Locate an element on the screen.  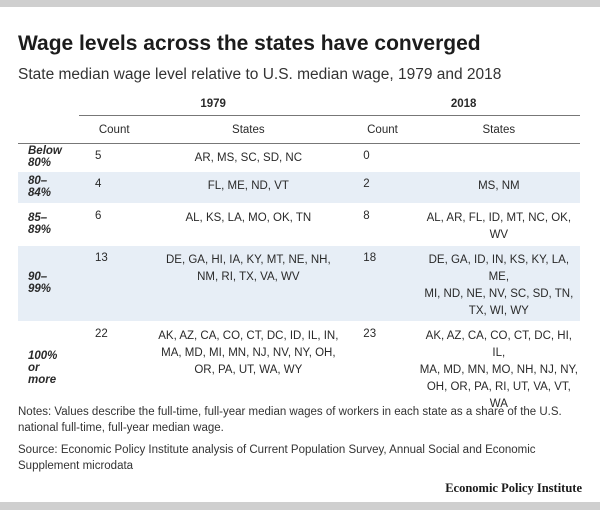
wage-band-label: 80– 84% is located at coordinates (49, 187).